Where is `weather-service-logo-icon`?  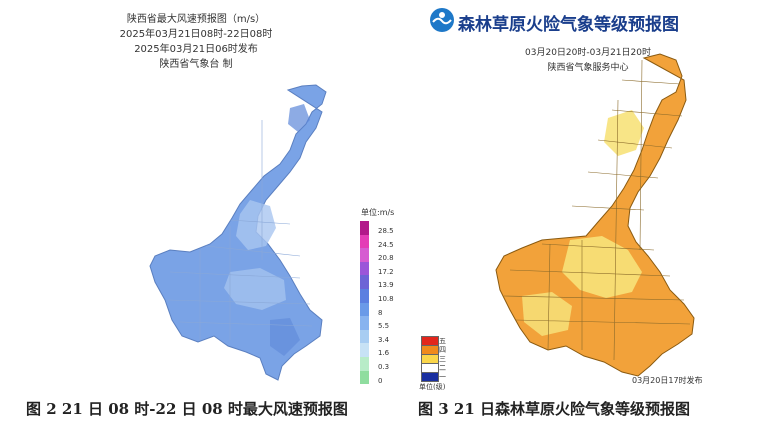 weather-service-logo-icon is located at coordinates (442, 20).